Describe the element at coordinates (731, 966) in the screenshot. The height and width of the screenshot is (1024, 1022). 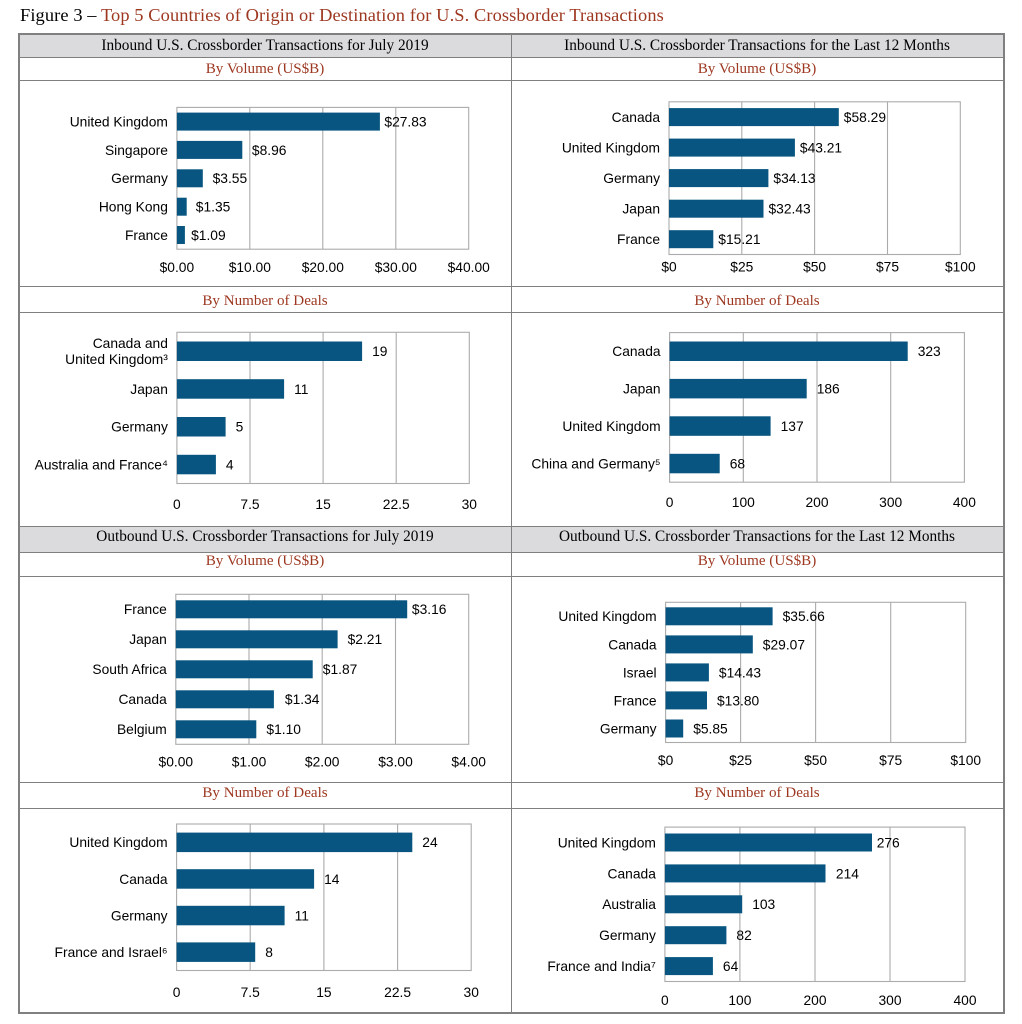
I see `svg-text: 64` at that location.